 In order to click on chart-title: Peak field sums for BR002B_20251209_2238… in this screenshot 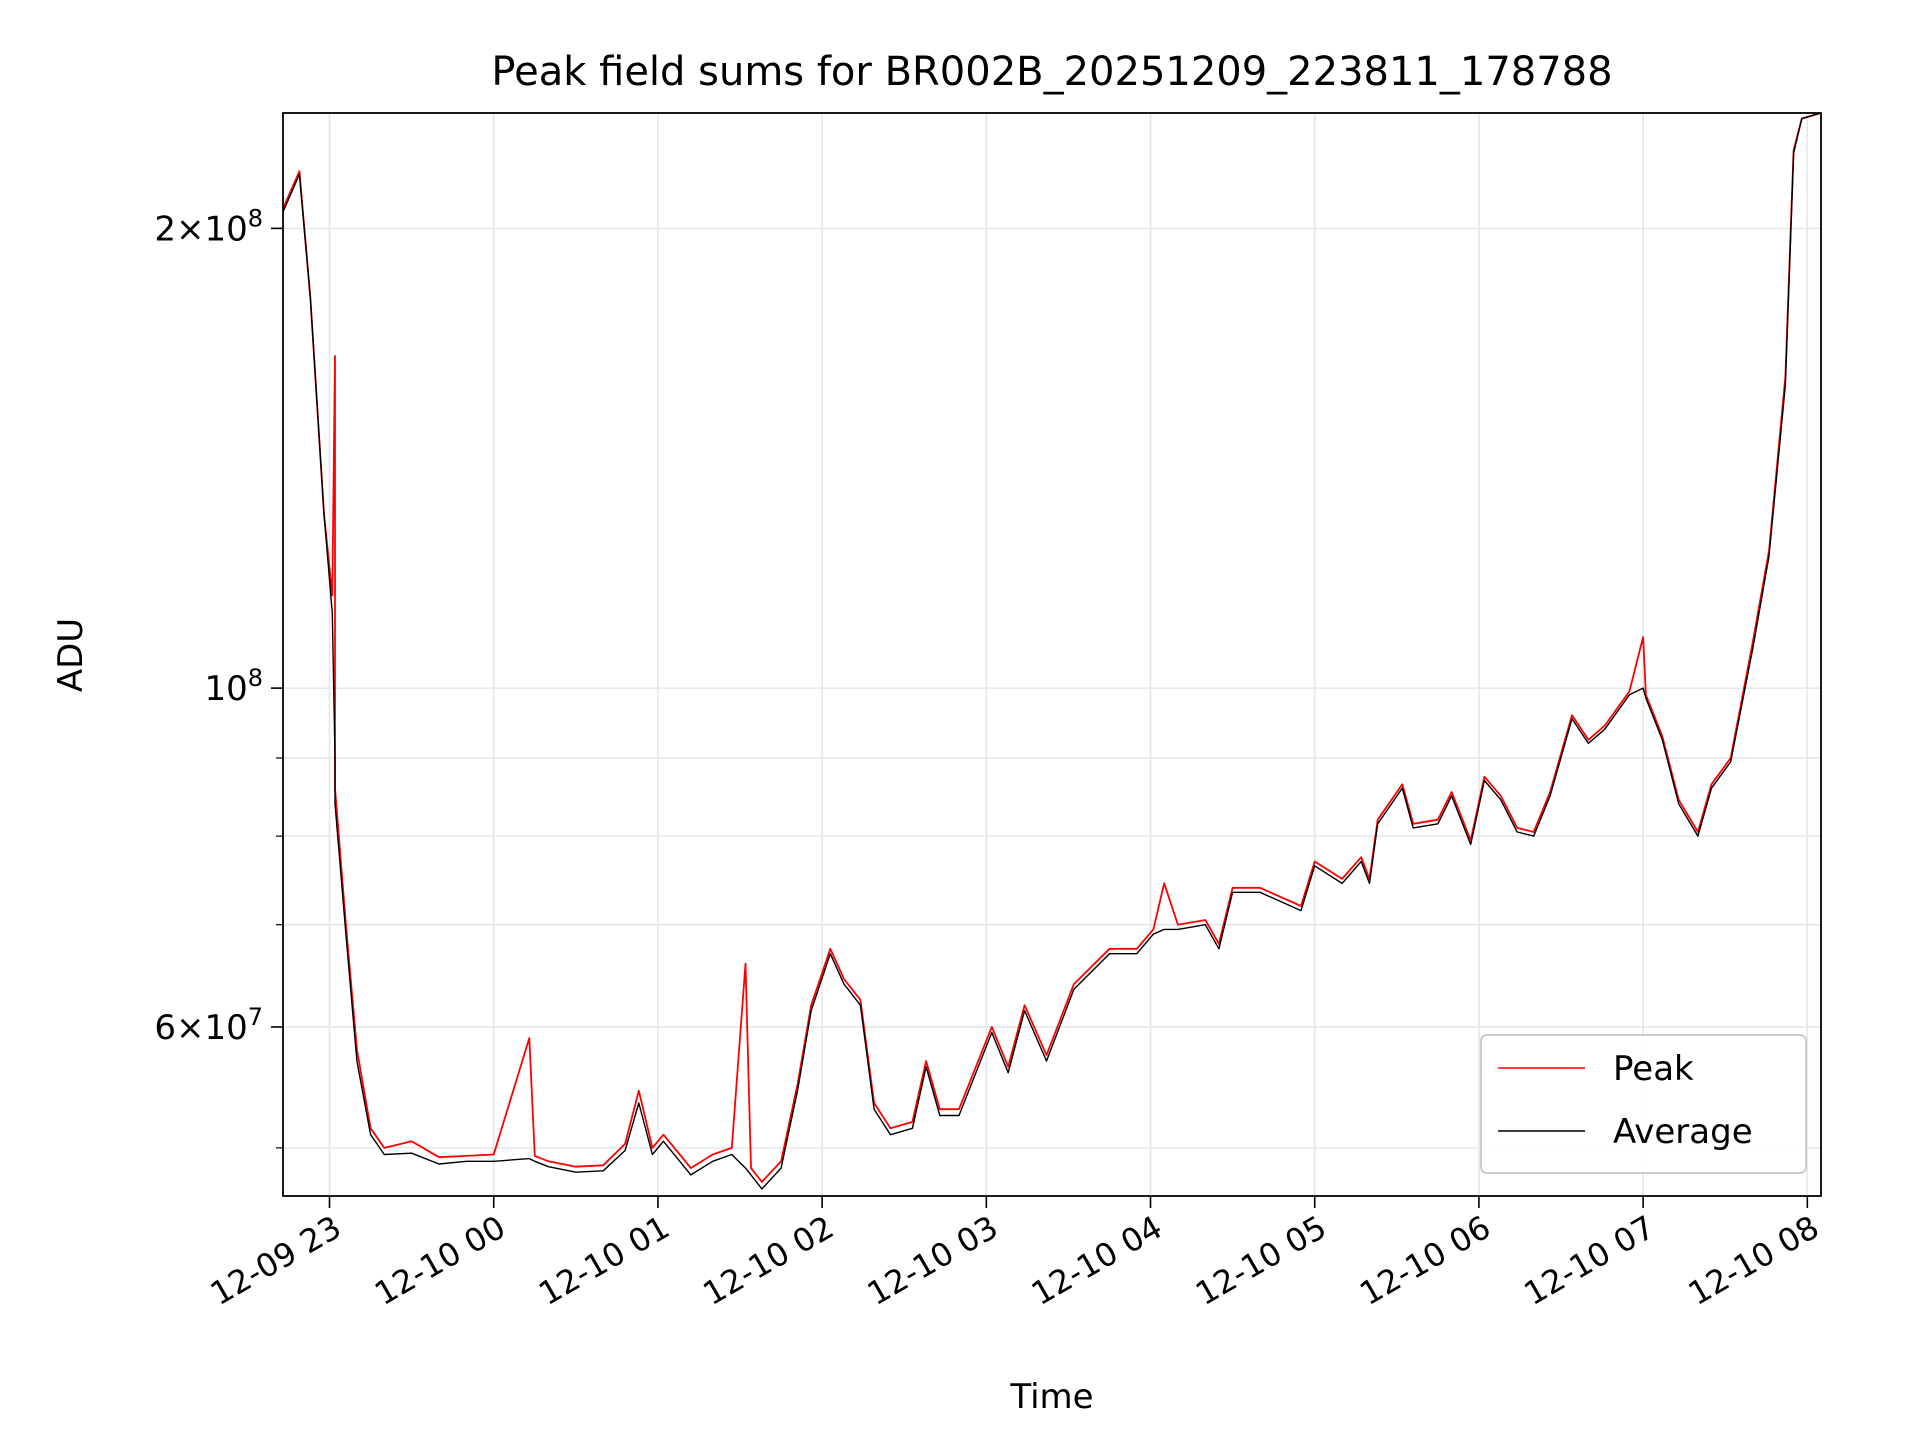, I will do `click(1051, 72)`.